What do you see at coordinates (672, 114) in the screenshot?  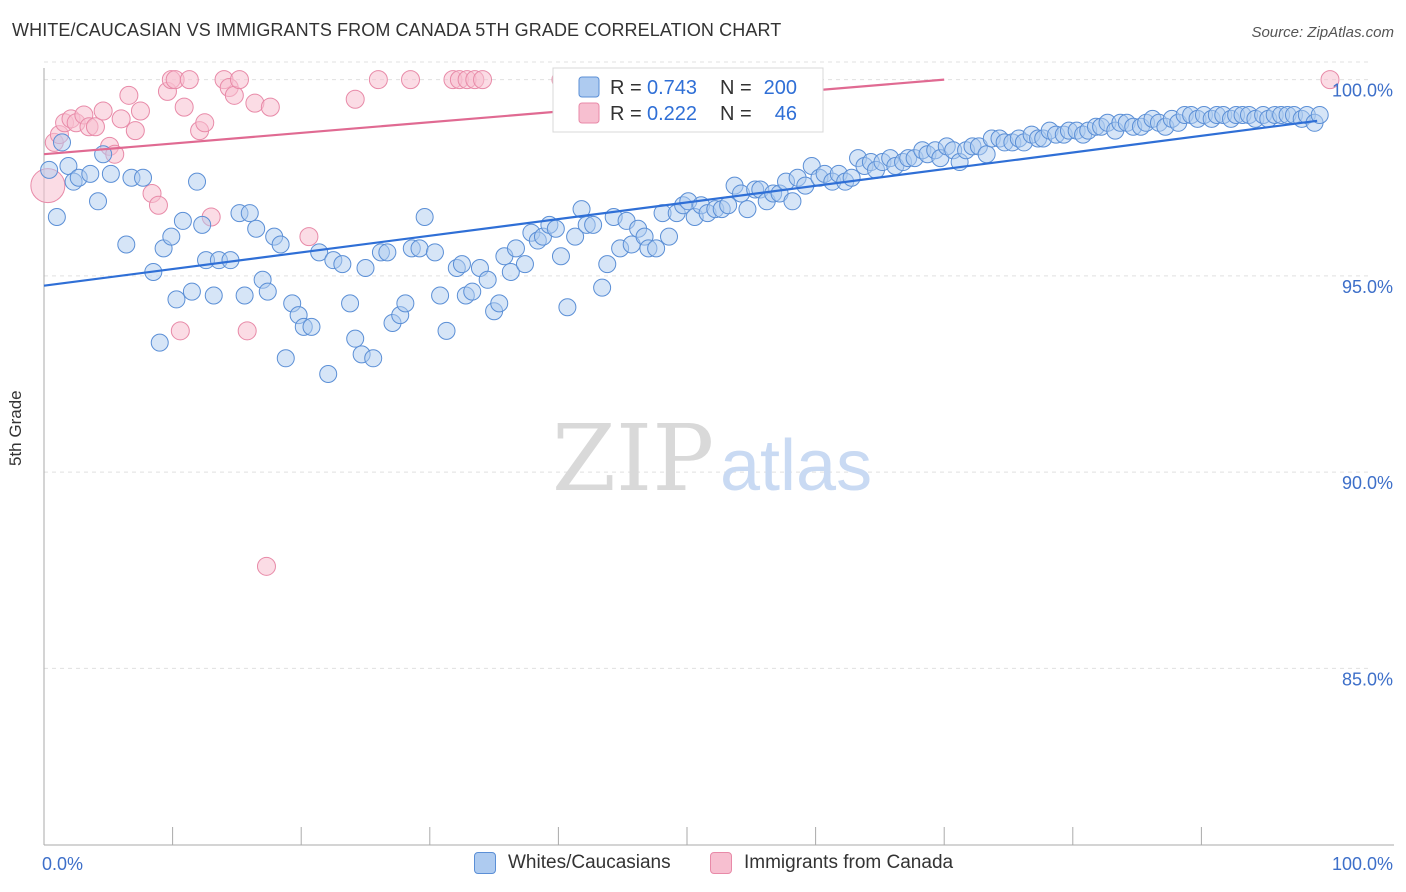 I see `legend-r-value-pink: 0.222` at bounding box center [672, 114].